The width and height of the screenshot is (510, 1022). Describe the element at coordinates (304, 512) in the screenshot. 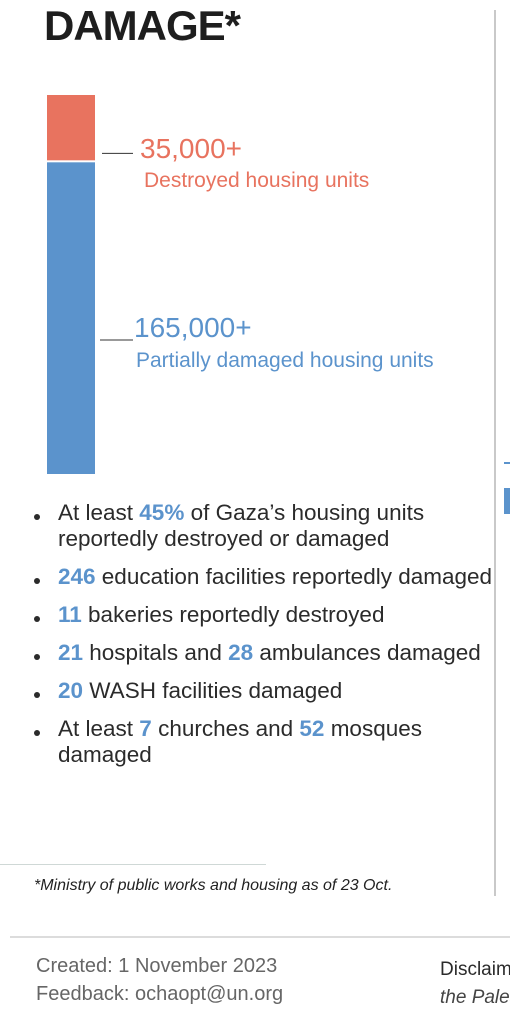

I see `fact-text: of Gaza’s housing units` at that location.